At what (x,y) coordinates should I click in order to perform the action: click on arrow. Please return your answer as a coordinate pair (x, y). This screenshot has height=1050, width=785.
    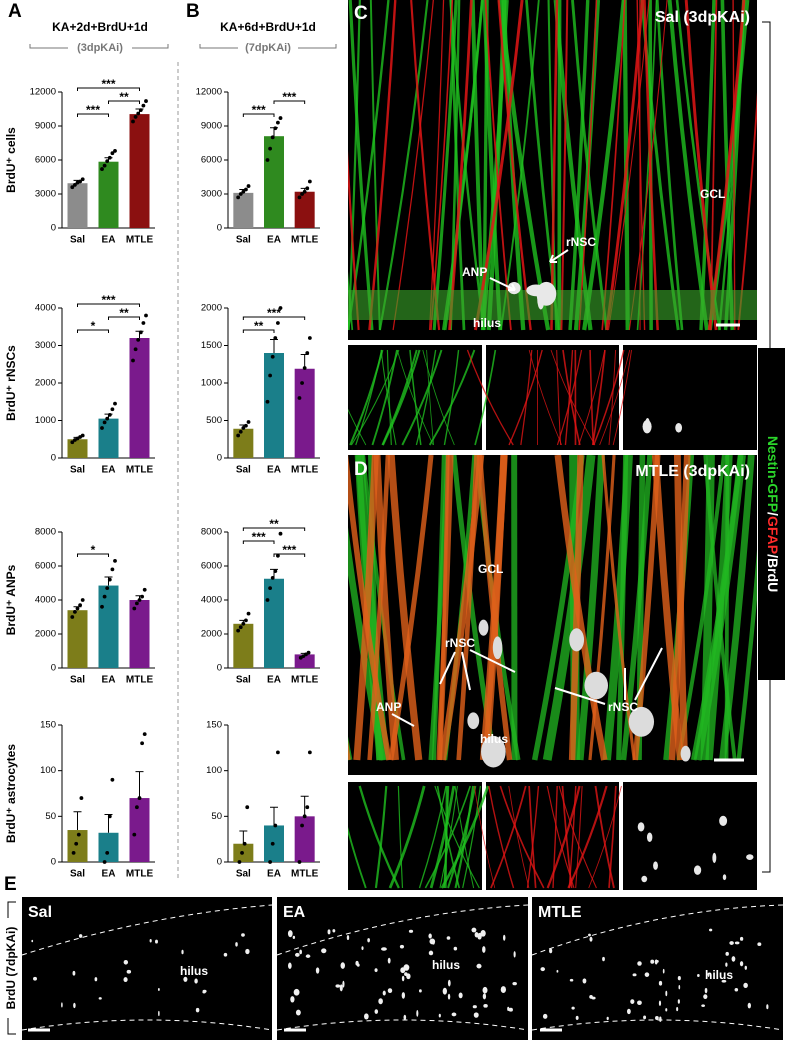
    Looking at the image, I should click on (559, 256).